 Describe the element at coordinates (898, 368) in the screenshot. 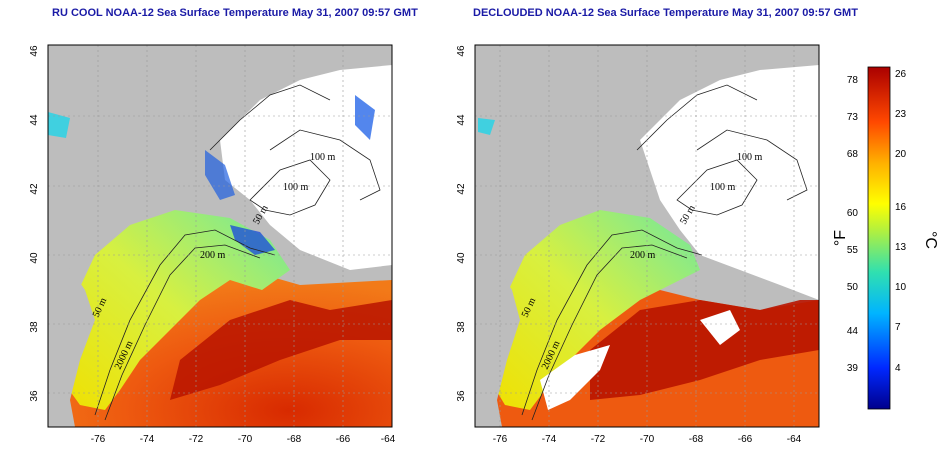

I see `celsius-tick: 4` at that location.